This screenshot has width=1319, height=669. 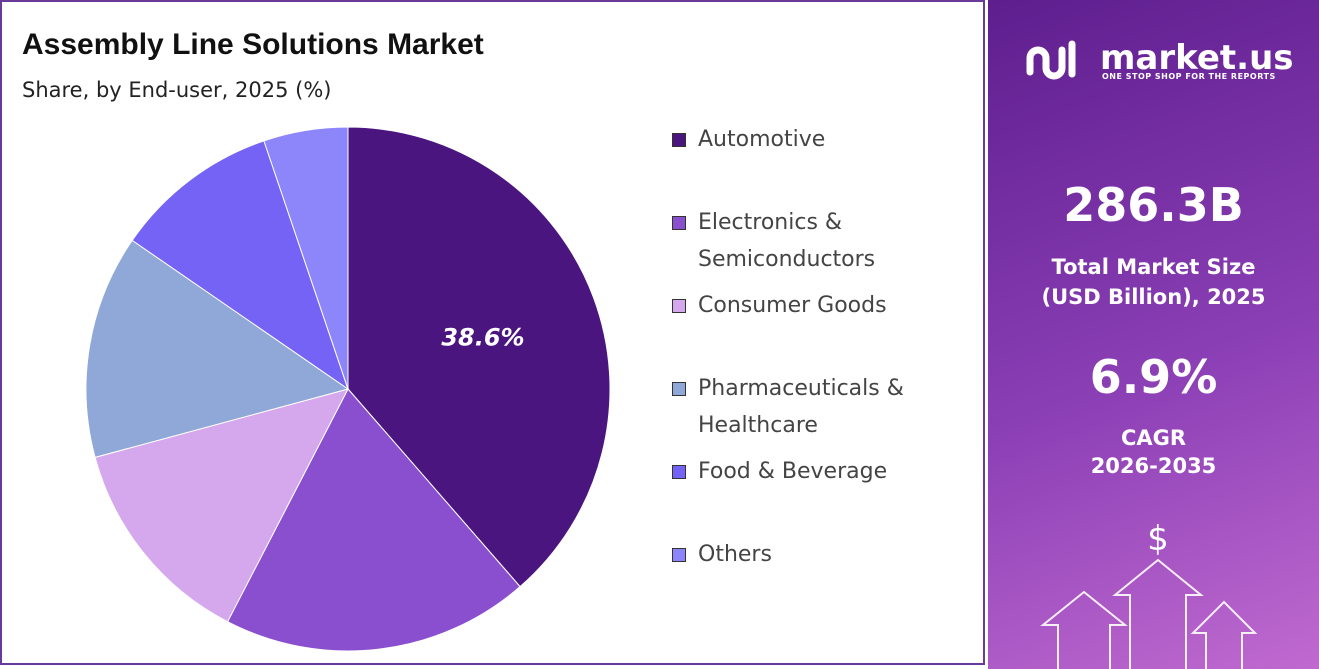 What do you see at coordinates (1153, 438) in the screenshot?
I see `cagr-label: CAGR` at bounding box center [1153, 438].